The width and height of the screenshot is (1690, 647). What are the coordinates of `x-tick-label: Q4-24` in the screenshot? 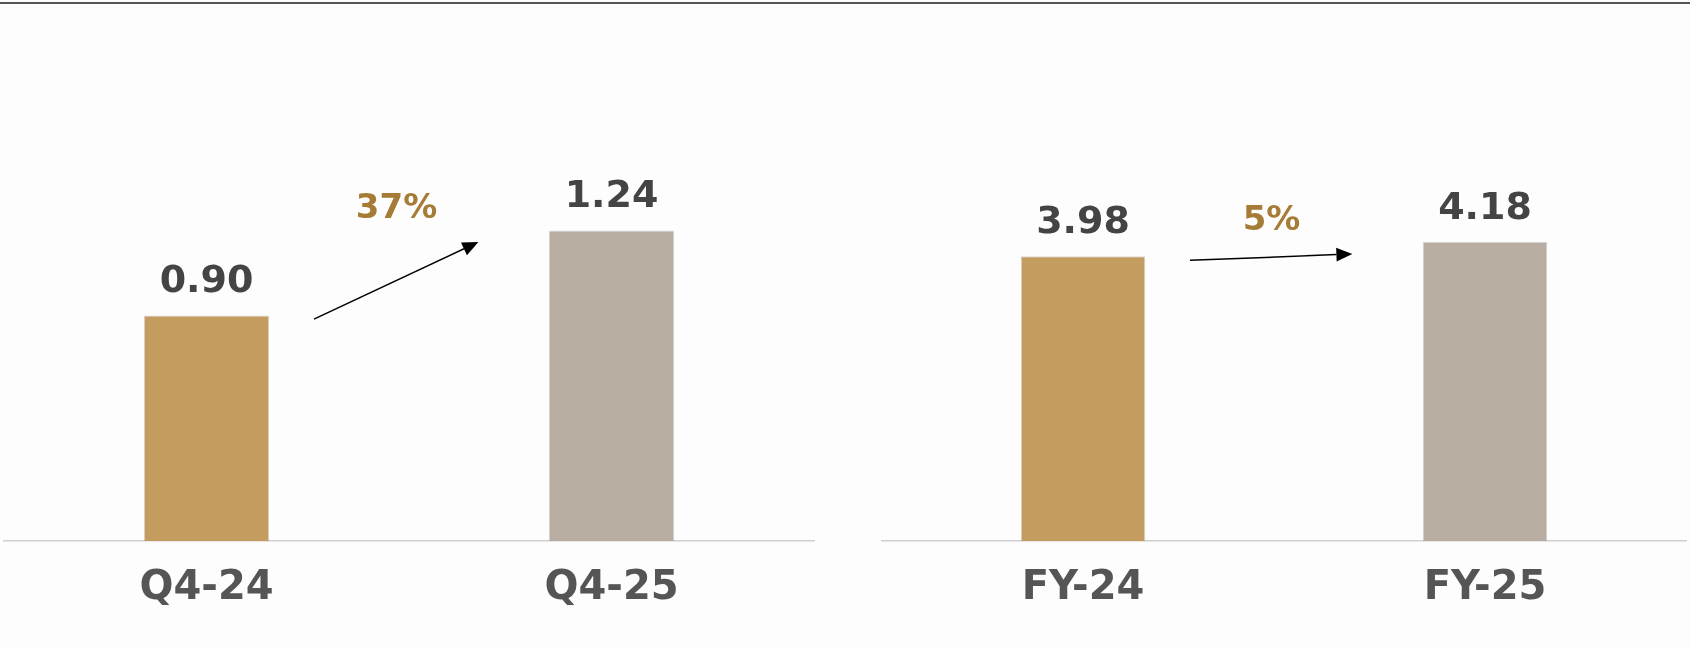 It's located at (206, 585).